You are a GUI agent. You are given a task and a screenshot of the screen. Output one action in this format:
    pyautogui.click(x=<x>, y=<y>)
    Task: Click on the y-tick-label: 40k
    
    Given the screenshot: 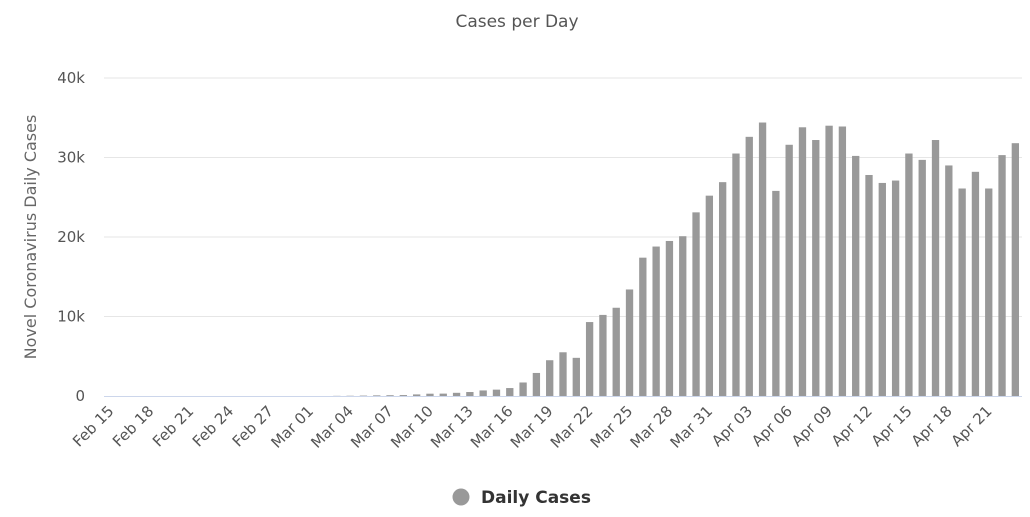 What is the action you would take?
    pyautogui.click(x=71, y=78)
    